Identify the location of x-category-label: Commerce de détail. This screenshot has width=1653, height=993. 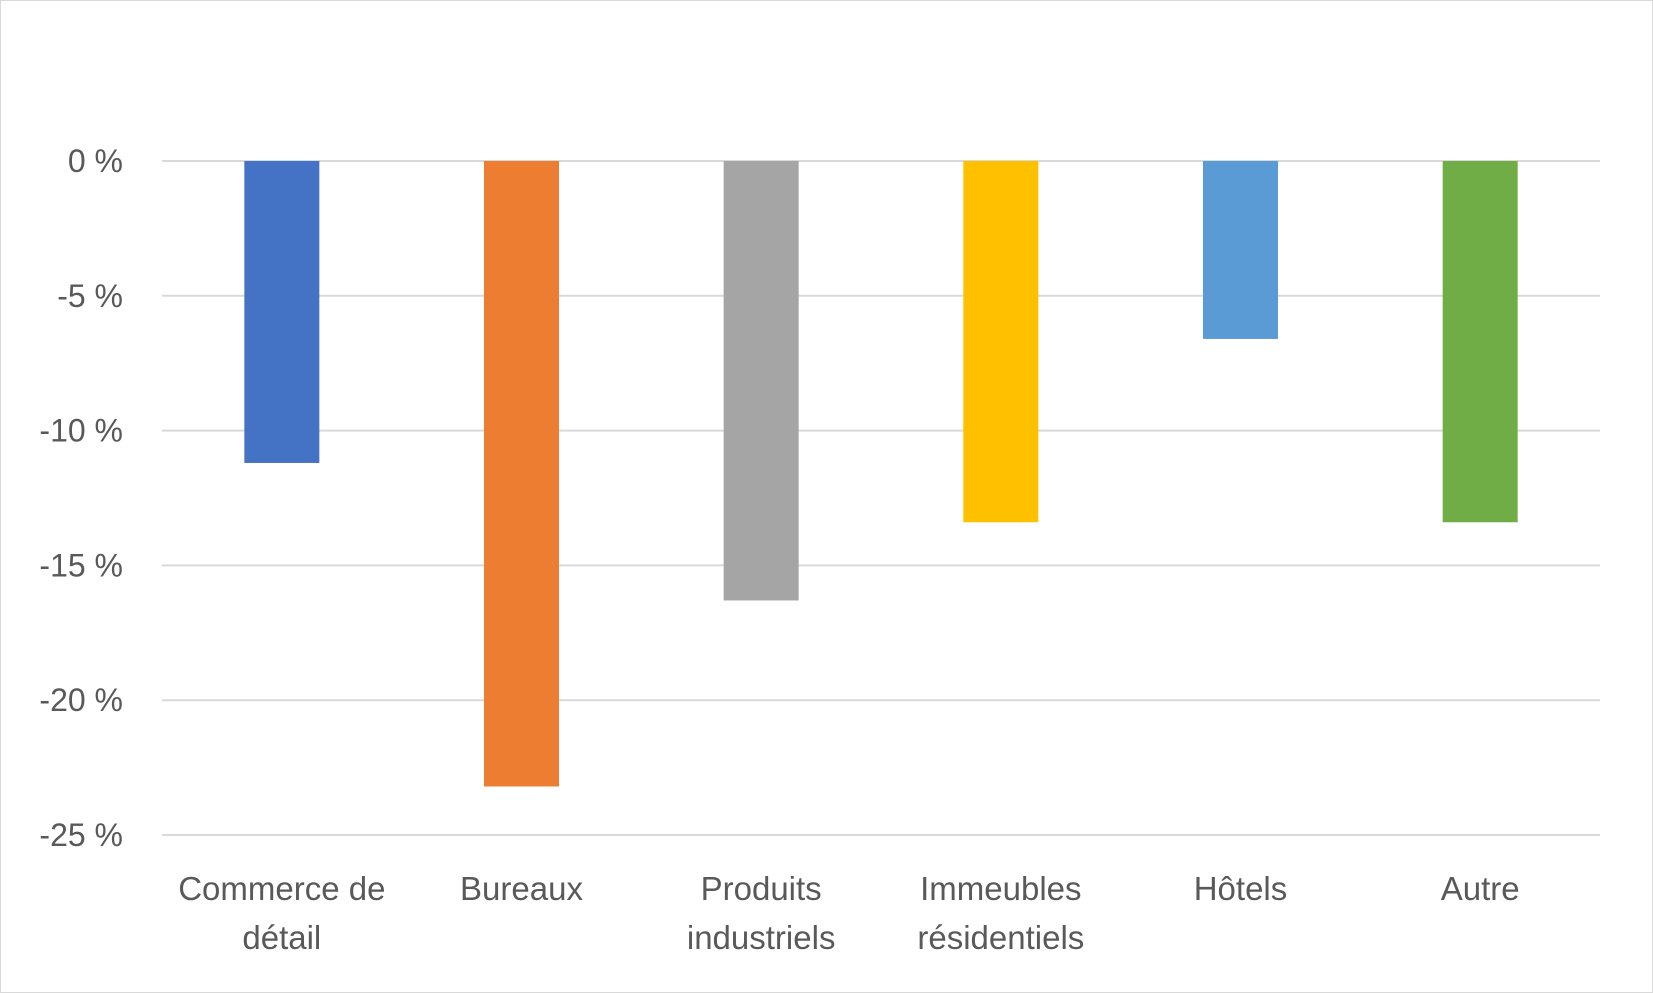
(281, 913).